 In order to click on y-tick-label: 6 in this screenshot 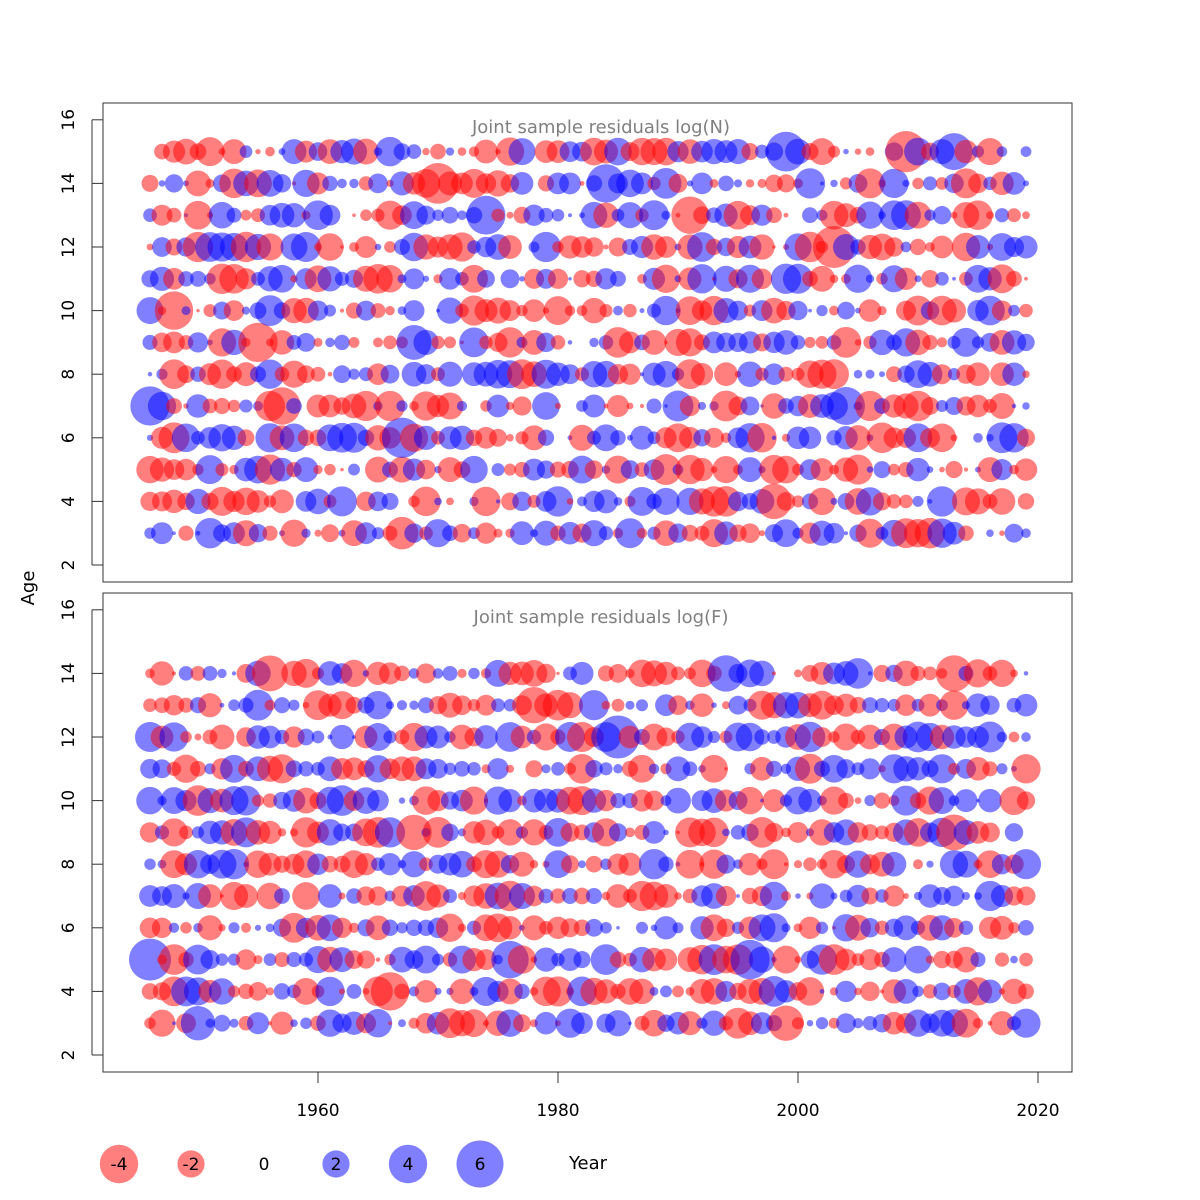, I will do `click(69, 437)`.